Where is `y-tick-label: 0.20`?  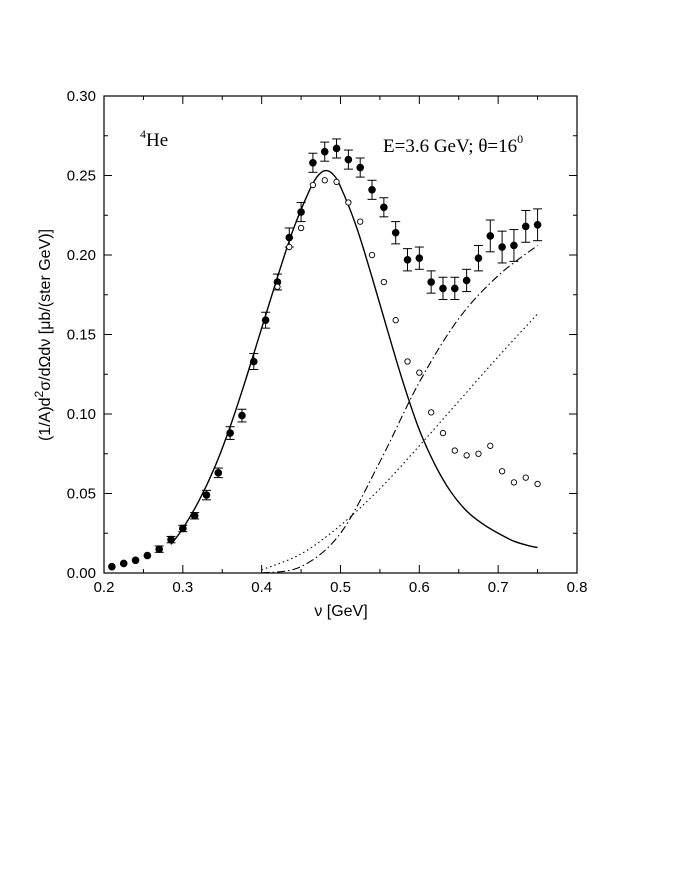
y-tick-label: 0.20 is located at coordinates (81, 255).